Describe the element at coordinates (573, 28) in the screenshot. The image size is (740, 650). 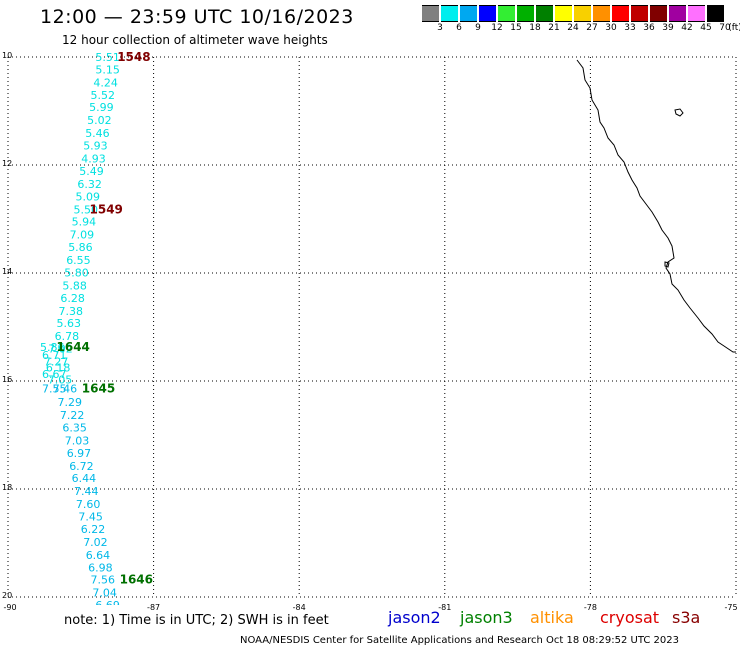
I see `color-swatch-label: 24` at that location.